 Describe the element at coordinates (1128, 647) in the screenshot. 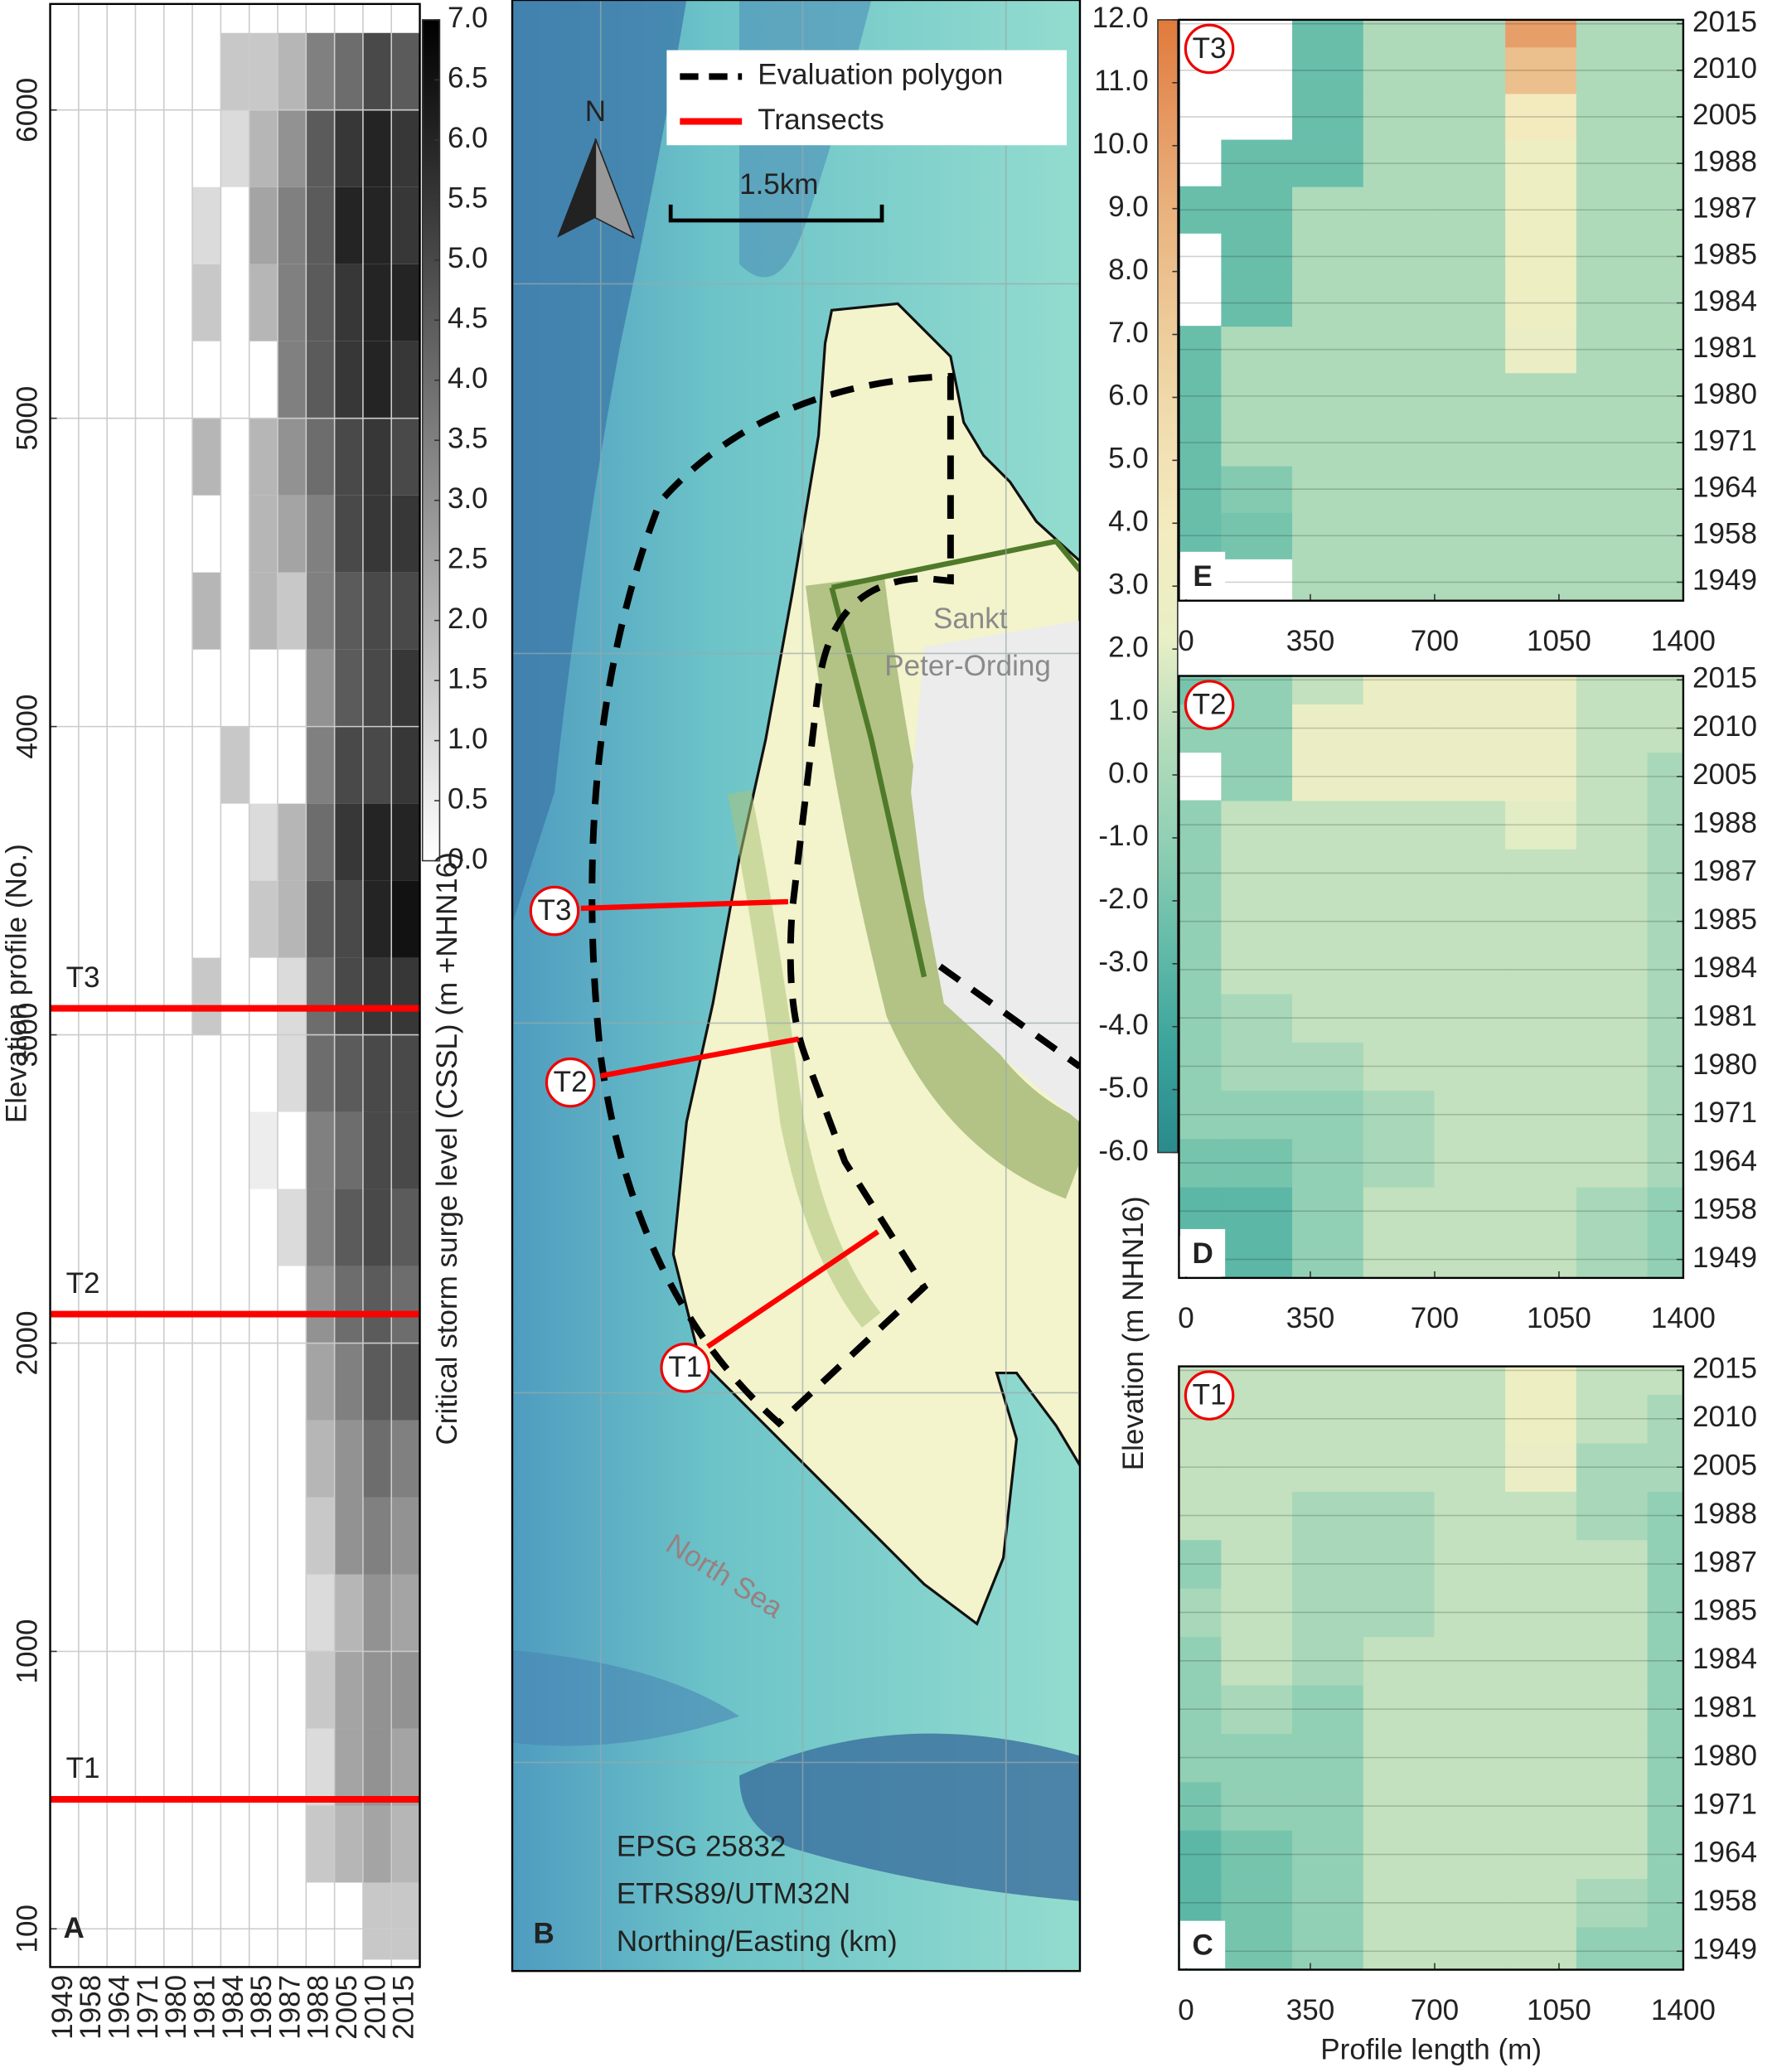

I see `colorbar-tick-label: 2.0` at that location.